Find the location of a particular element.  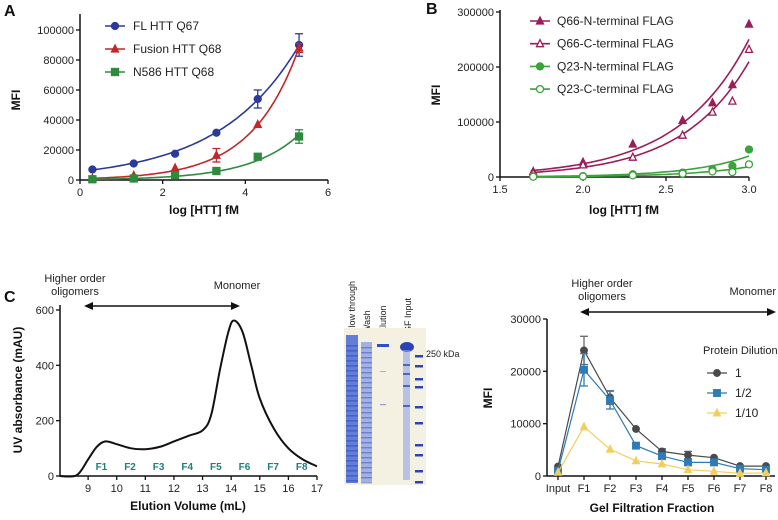

fraction-label: F8 is located at coordinates (302, 467).